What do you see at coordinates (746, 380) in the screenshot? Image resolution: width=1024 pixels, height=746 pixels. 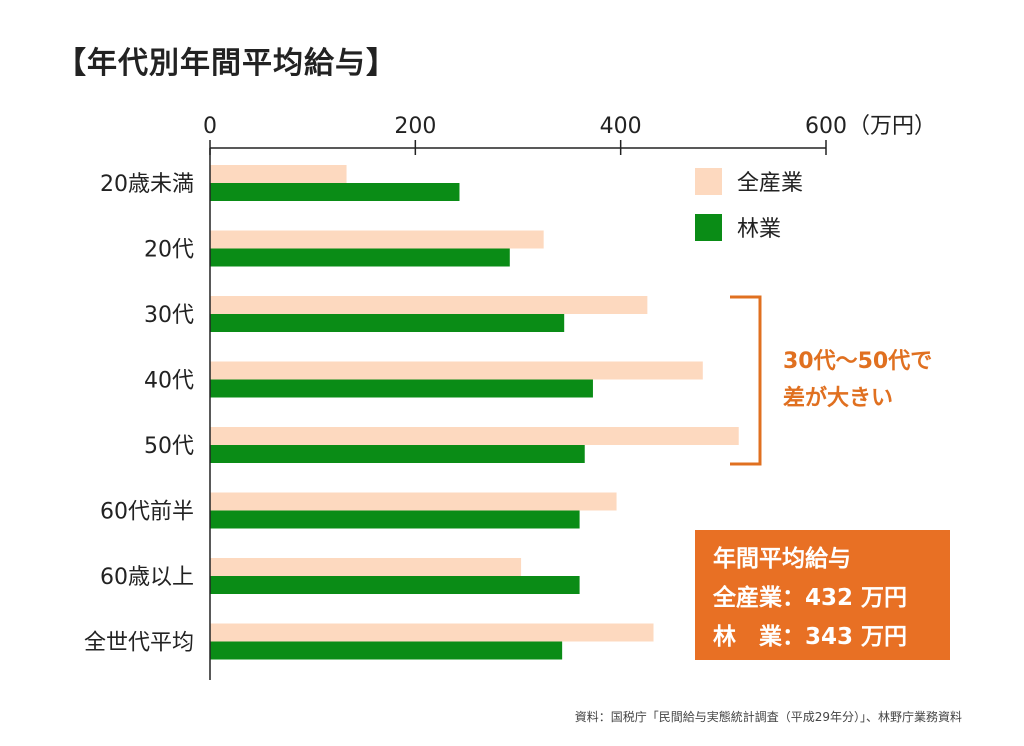 I see `annotation-bracket` at bounding box center [746, 380].